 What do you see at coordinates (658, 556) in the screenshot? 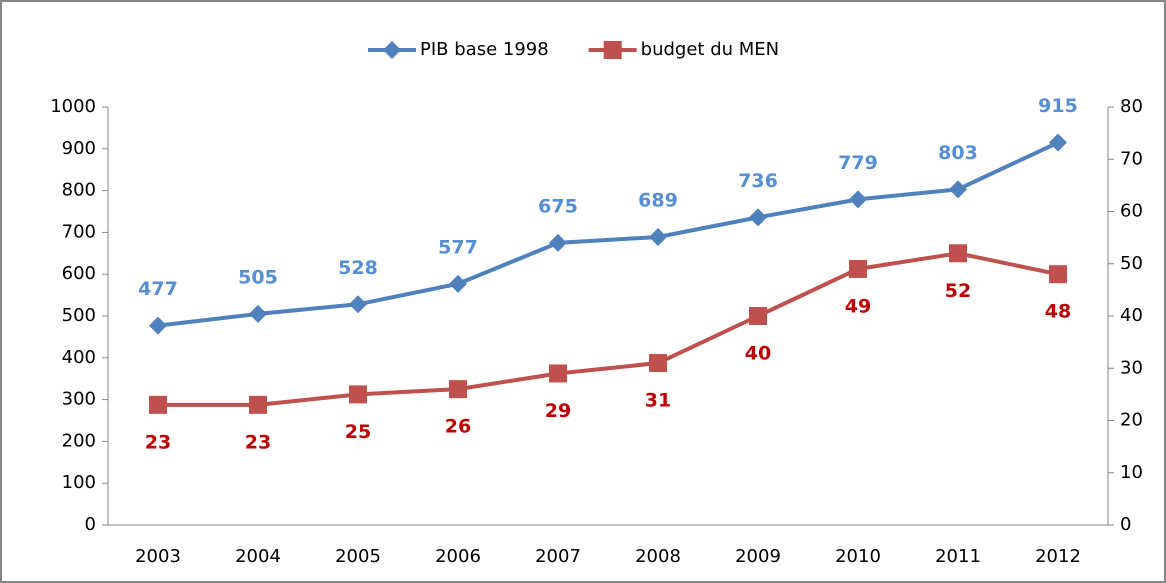
I see `x-tick-label: 2008` at bounding box center [658, 556].